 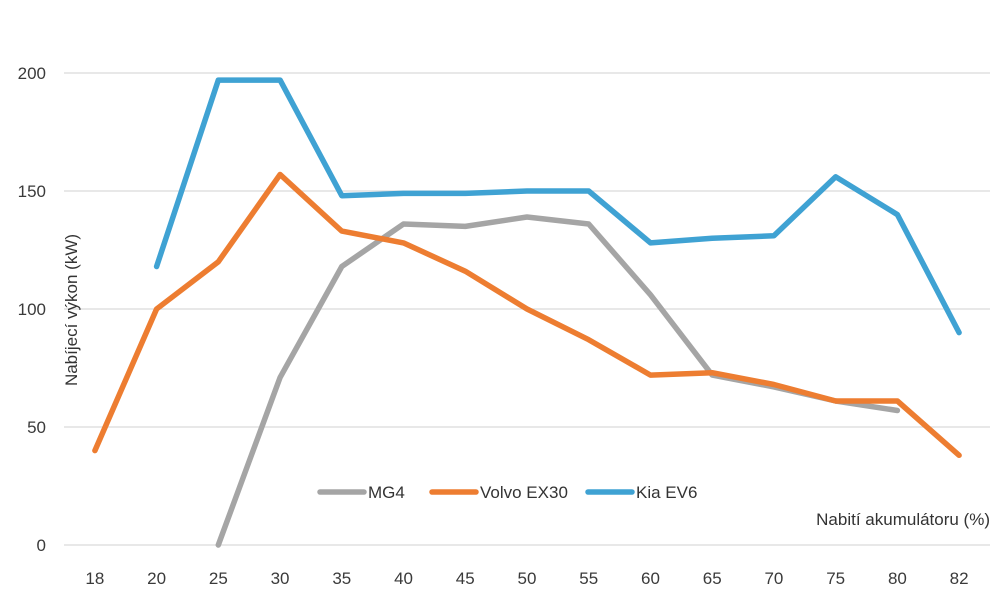 What do you see at coordinates (465, 578) in the screenshot?
I see `x-tick-label: 45` at bounding box center [465, 578].